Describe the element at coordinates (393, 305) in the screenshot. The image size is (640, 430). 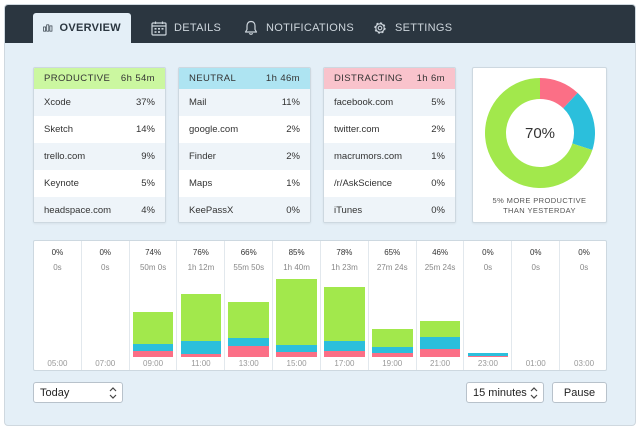
I see `timeline-column: 65% 27m 24s 19:00` at that location.